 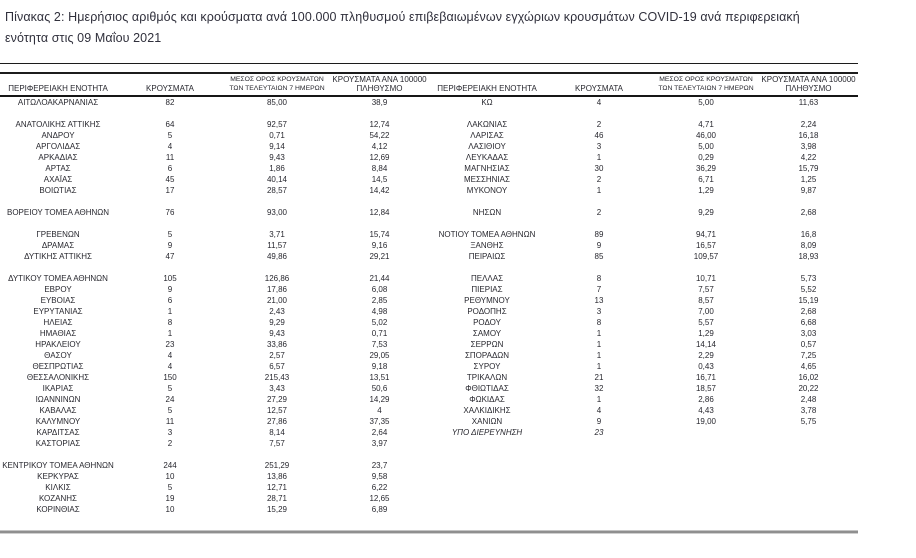 I want to click on cell-region: ΕΥΒΟΙΑΣ, so click(x=58, y=300).